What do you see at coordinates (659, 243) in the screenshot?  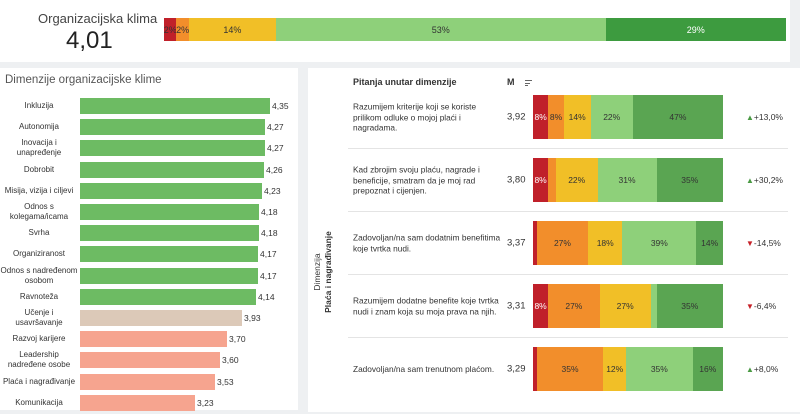 I see `question-segment: 39%` at bounding box center [659, 243].